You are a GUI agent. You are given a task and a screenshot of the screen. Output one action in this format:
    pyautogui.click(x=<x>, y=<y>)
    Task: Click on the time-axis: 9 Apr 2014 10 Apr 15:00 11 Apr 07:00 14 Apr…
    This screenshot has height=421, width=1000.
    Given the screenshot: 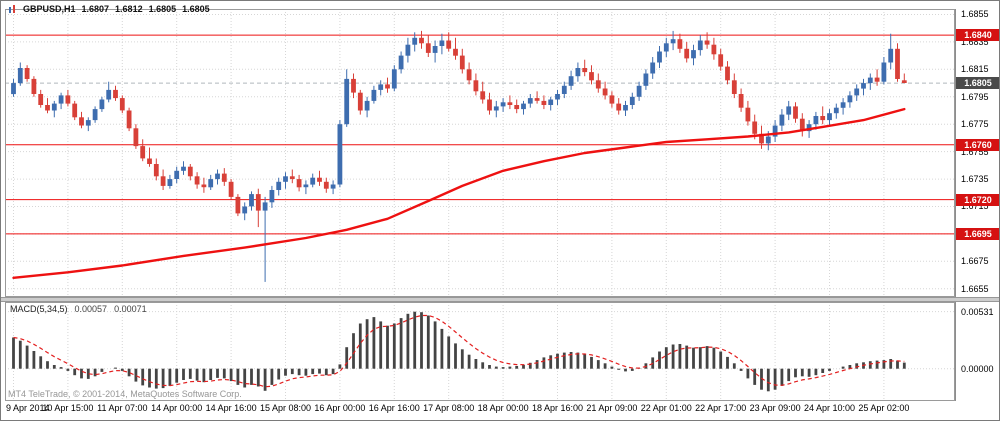 What is the action you would take?
    pyautogui.click(x=480, y=411)
    